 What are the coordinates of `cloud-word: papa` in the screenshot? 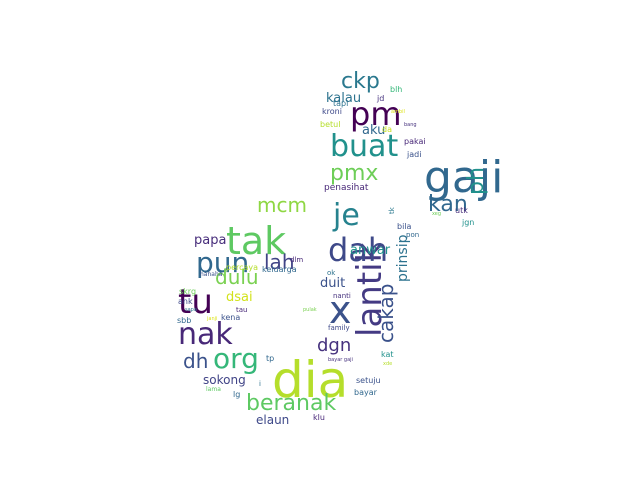 It's located at (210, 240).